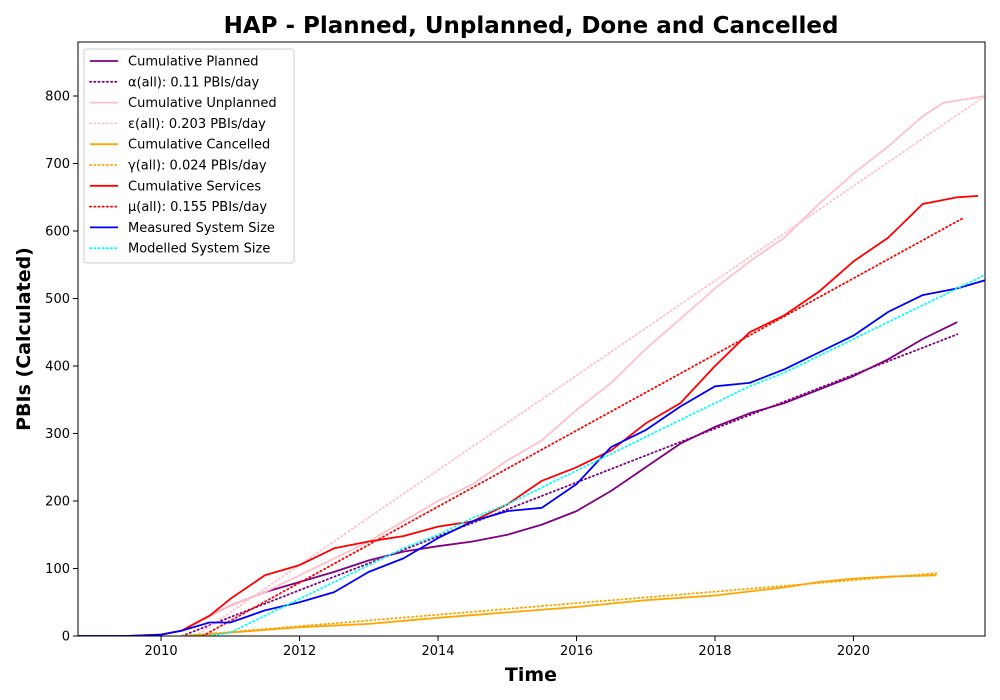  I want to click on y-tick-label: 600, so click(57, 232).